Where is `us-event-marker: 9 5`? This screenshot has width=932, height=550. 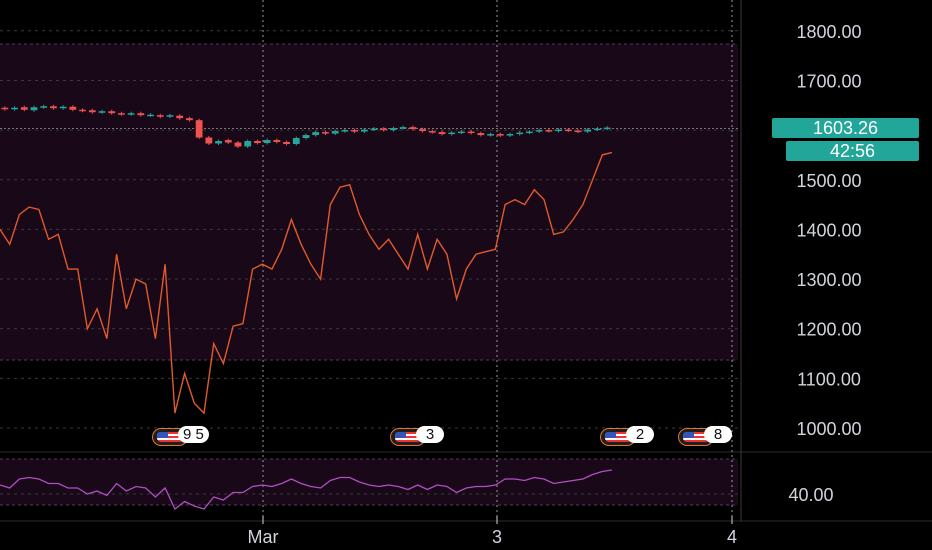 us-event-marker: 9 5 is located at coordinates (197, 436).